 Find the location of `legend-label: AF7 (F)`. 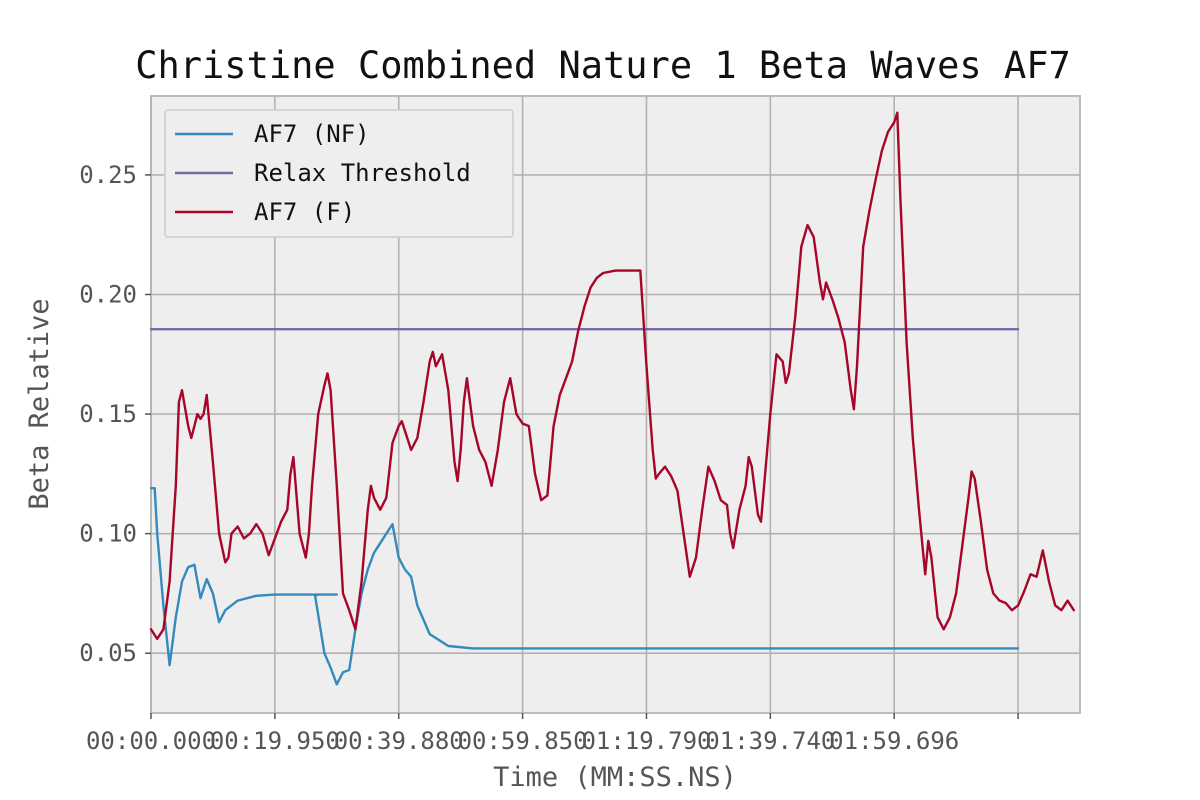

legend-label: AF7 (F) is located at coordinates (304, 212).